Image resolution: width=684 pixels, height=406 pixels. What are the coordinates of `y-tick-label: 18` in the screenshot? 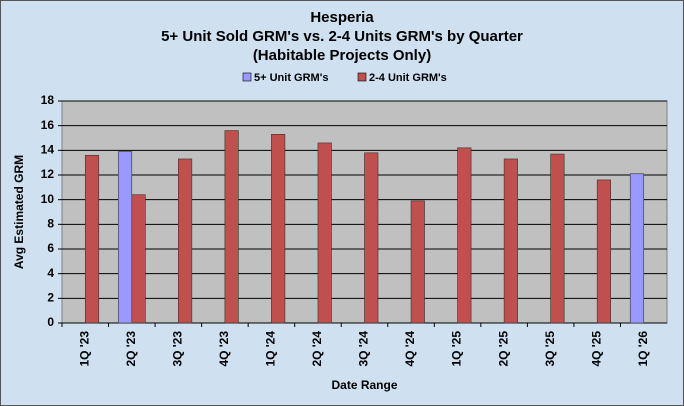 It's located at (48, 100).